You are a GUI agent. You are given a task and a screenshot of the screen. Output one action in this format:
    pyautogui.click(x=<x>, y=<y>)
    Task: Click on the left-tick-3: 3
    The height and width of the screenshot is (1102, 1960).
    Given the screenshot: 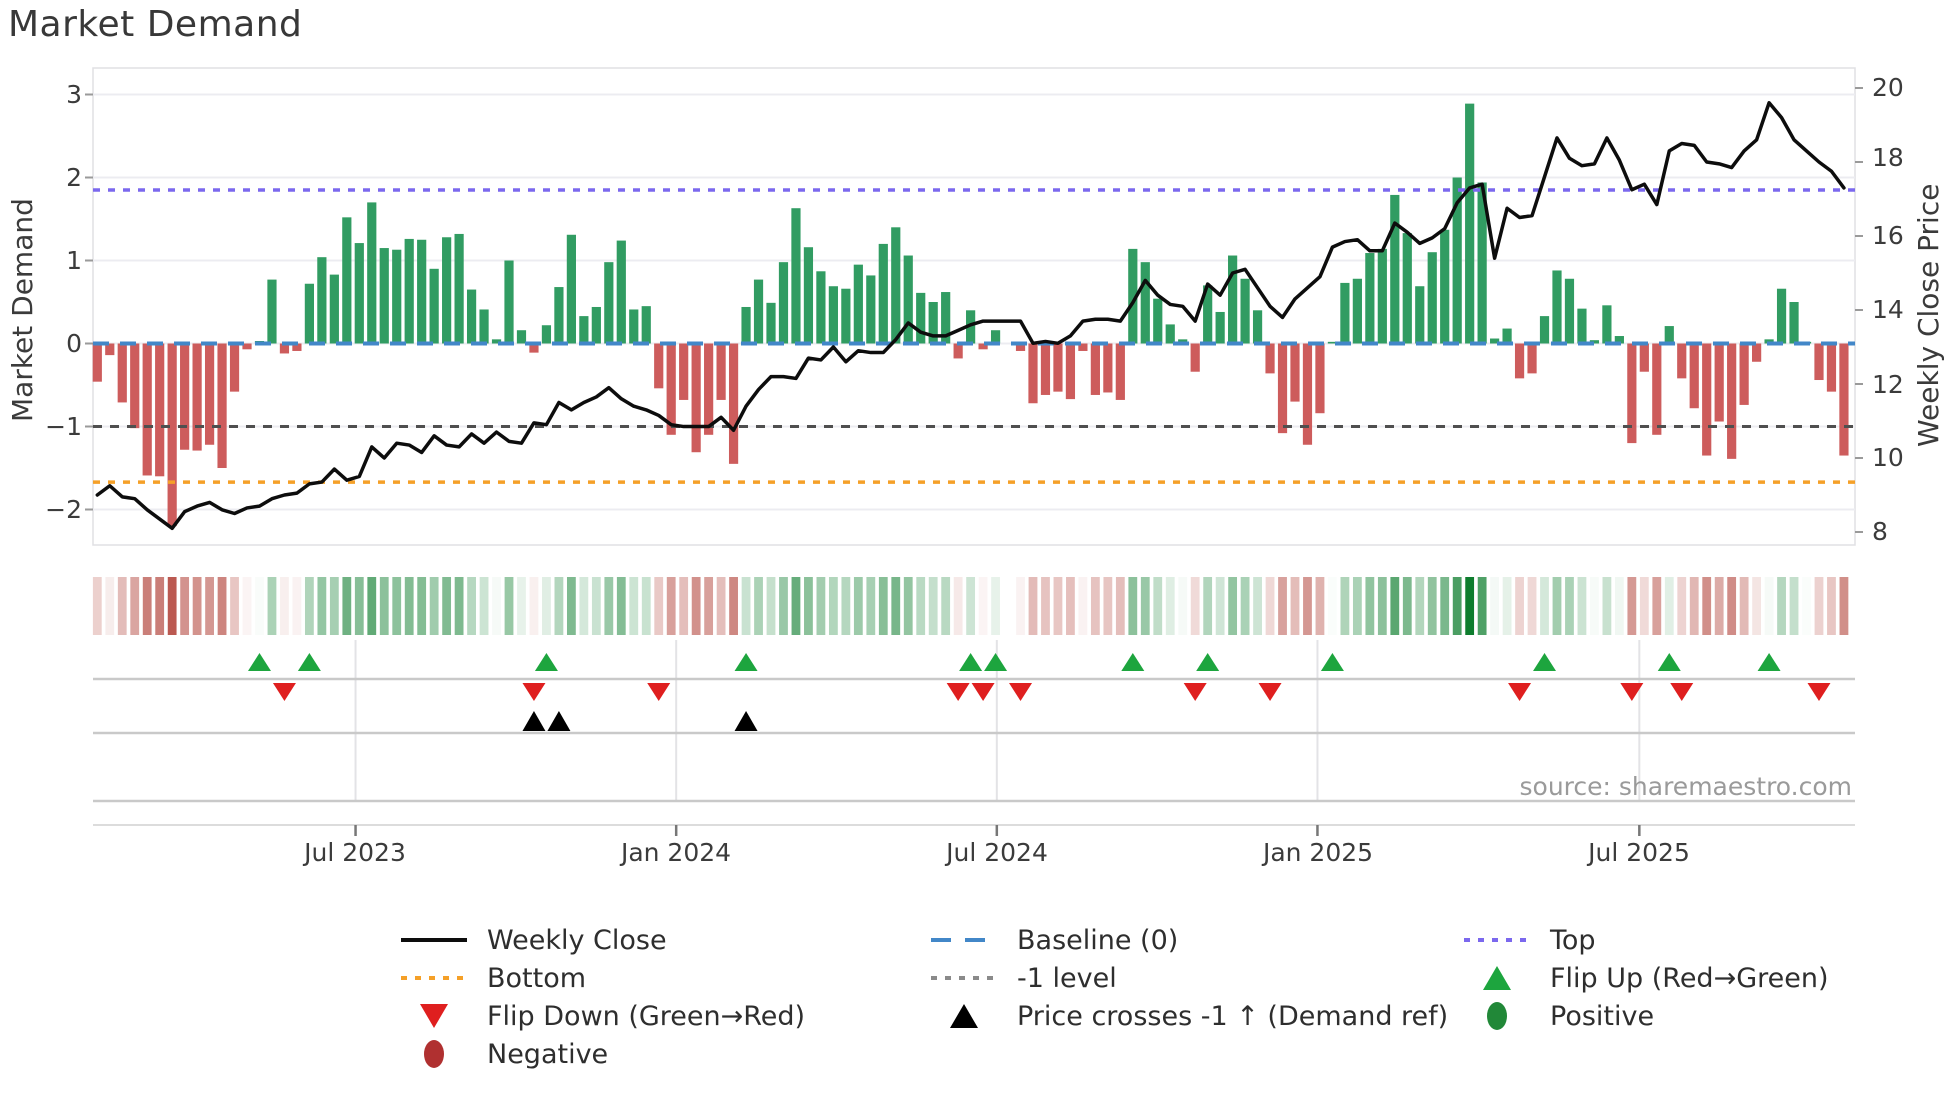 What is the action you would take?
    pyautogui.click(x=74, y=94)
    